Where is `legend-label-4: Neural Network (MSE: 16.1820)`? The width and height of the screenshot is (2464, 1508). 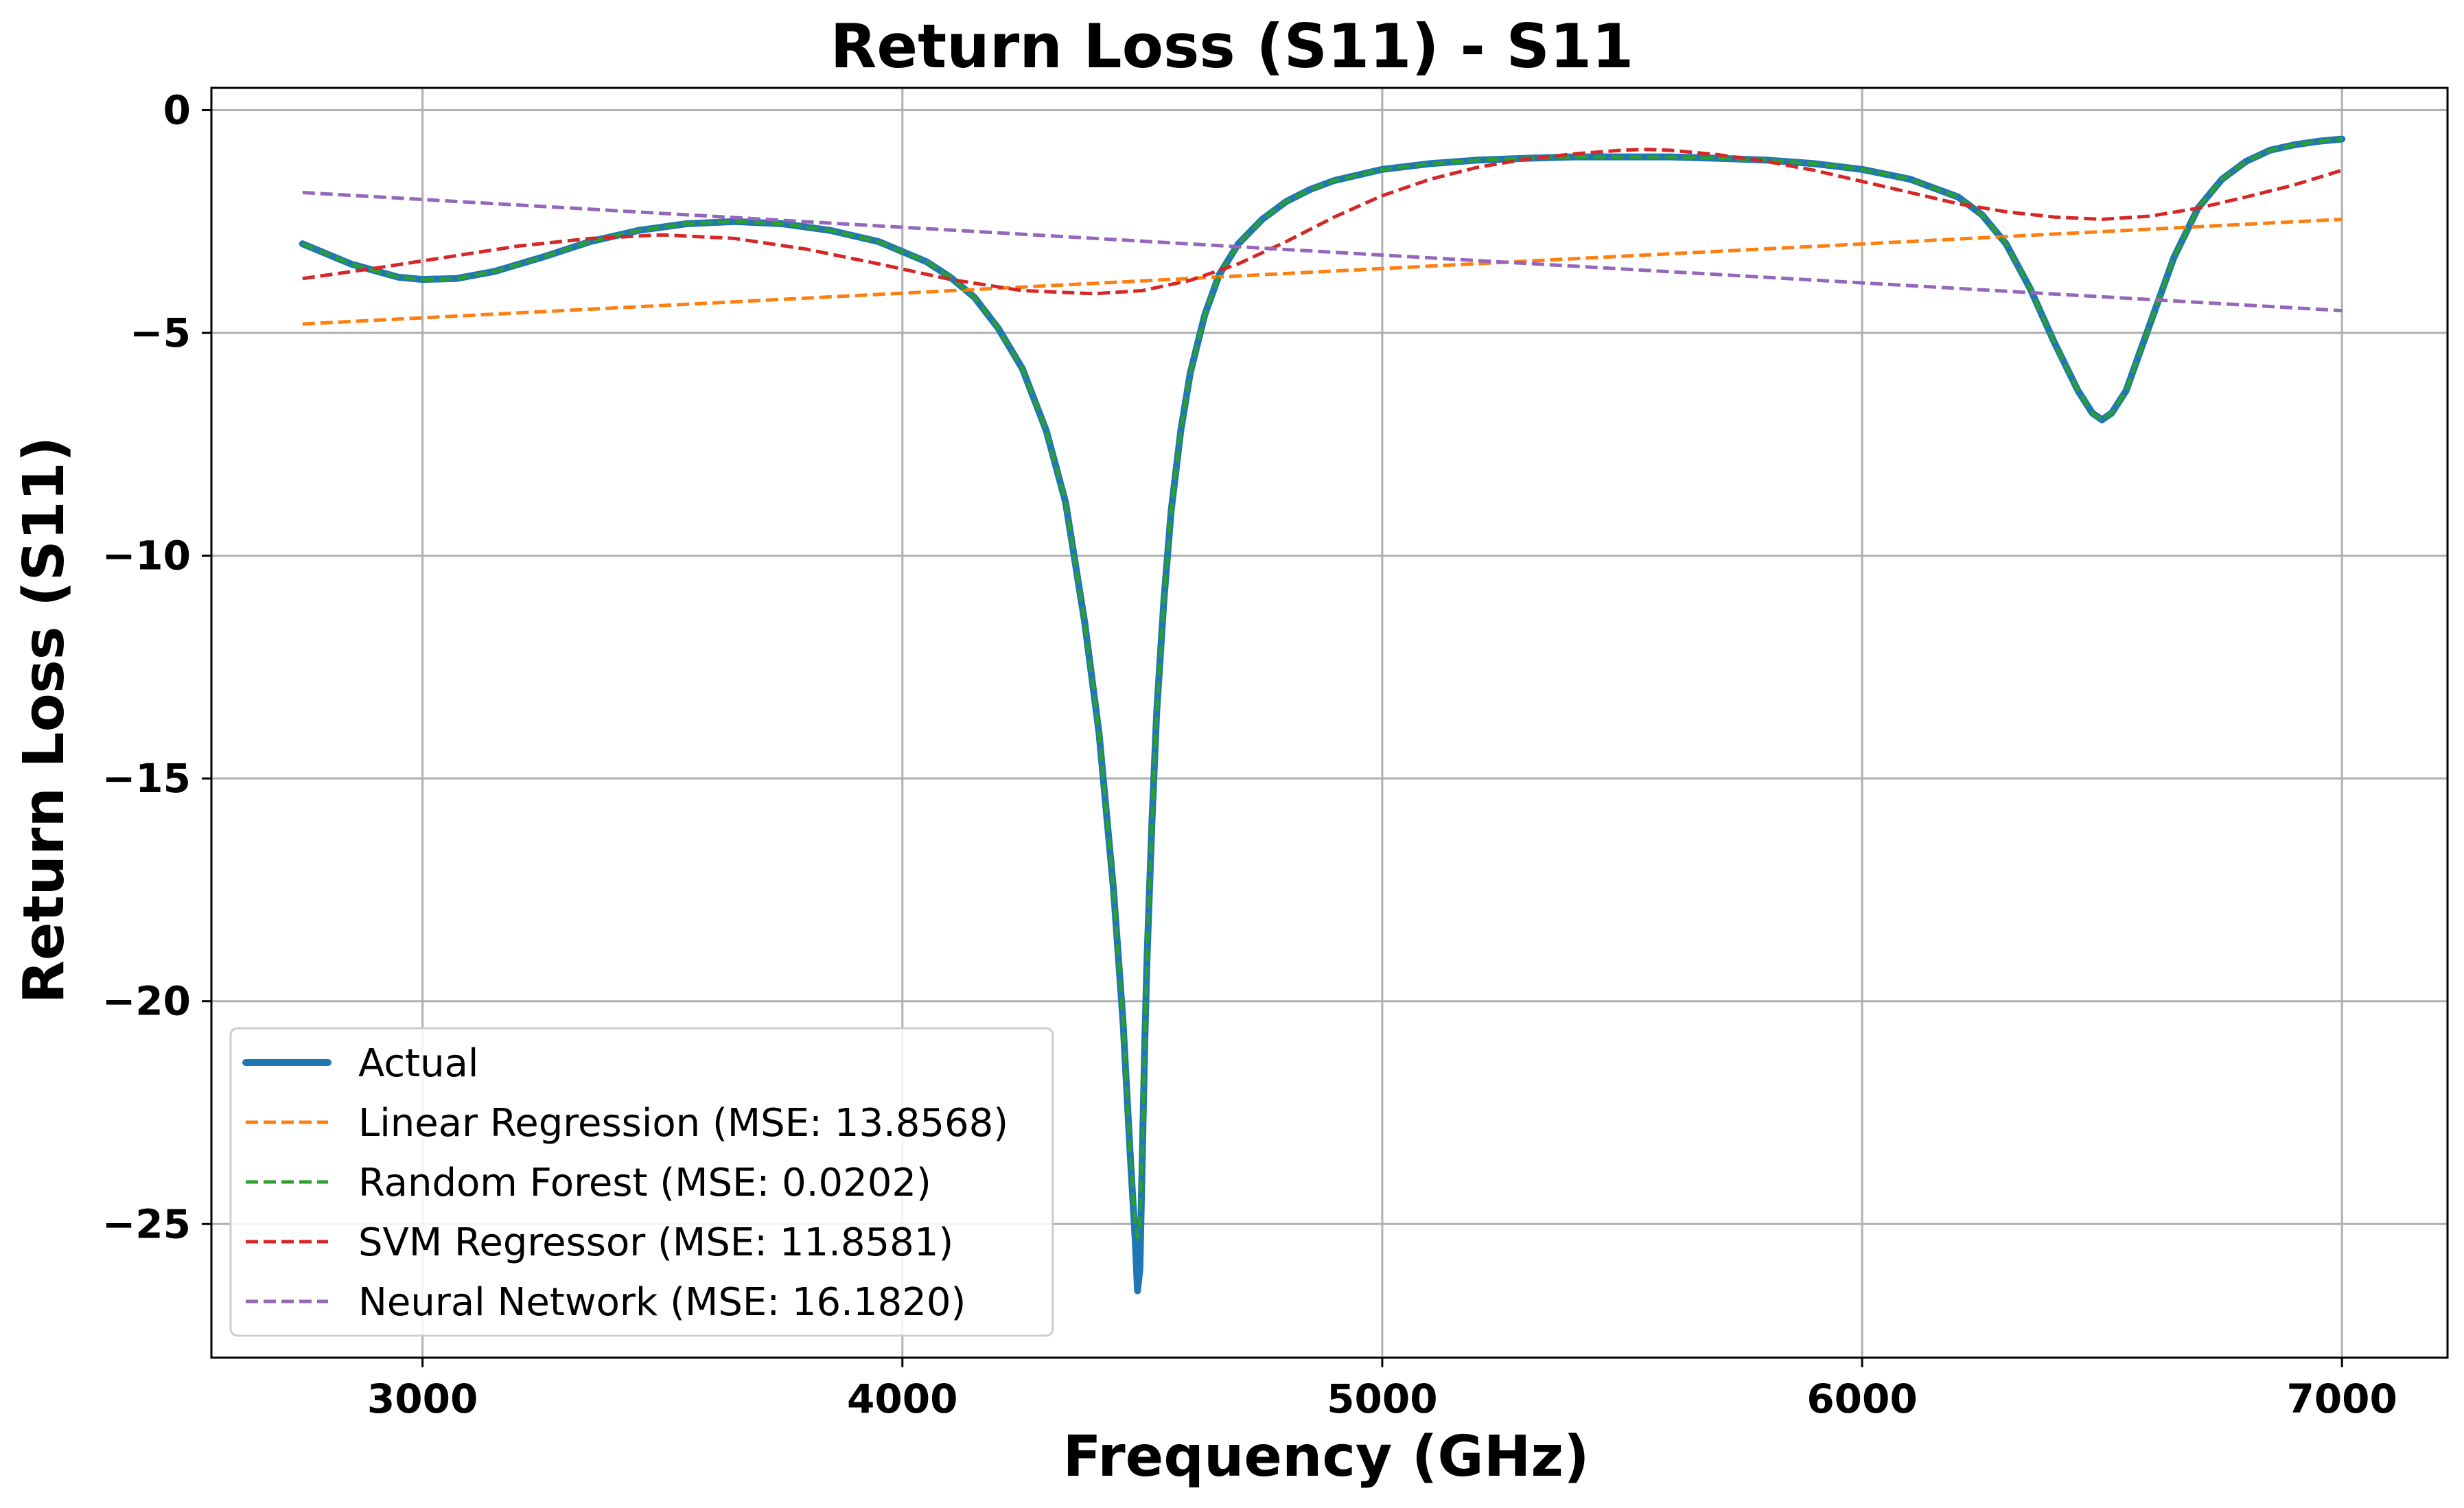
legend-label-4: Neural Network (MSE: 16.1820) is located at coordinates (662, 1302).